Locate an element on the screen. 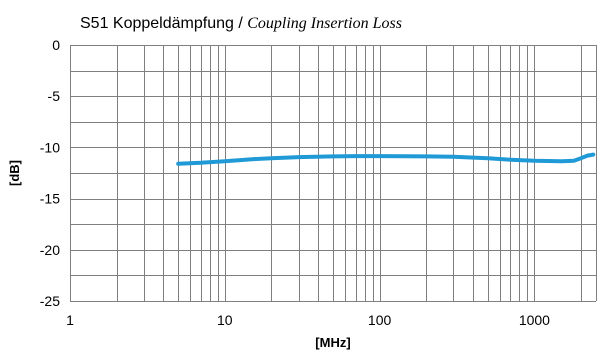  series-layer is located at coordinates (386, 159).